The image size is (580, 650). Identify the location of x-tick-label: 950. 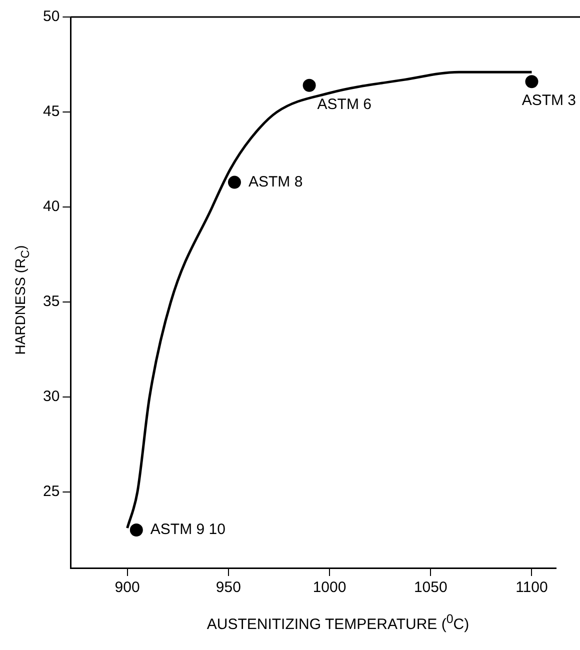
(228, 587).